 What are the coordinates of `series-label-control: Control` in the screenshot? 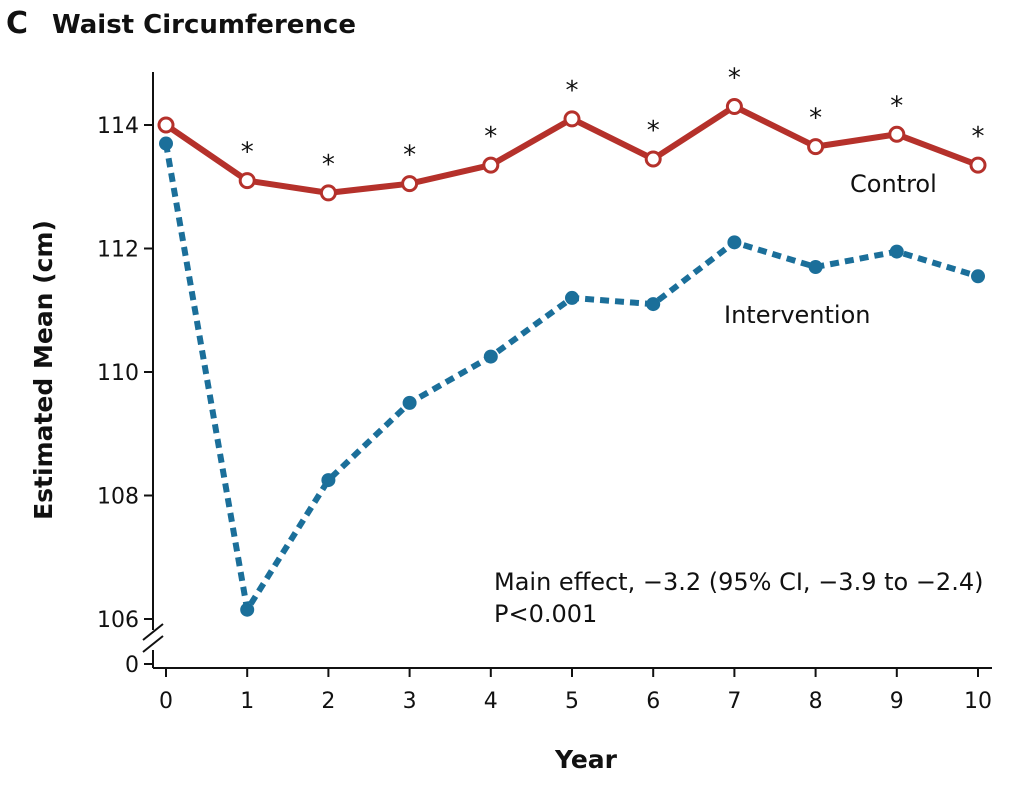 It's located at (893, 184).